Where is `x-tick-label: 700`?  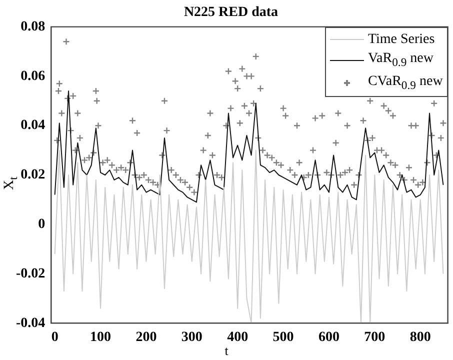 x-tick-label: 700 is located at coordinates (375, 338).